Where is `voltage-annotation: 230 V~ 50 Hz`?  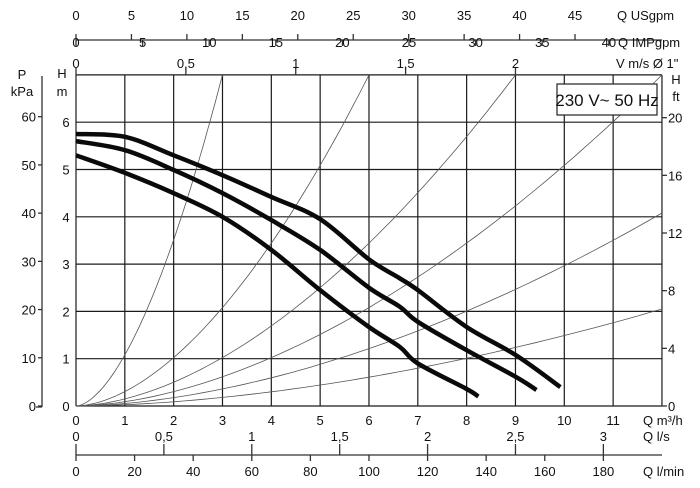
voltage-annotation: 230 V~ 50 Hz is located at coordinates (607, 99).